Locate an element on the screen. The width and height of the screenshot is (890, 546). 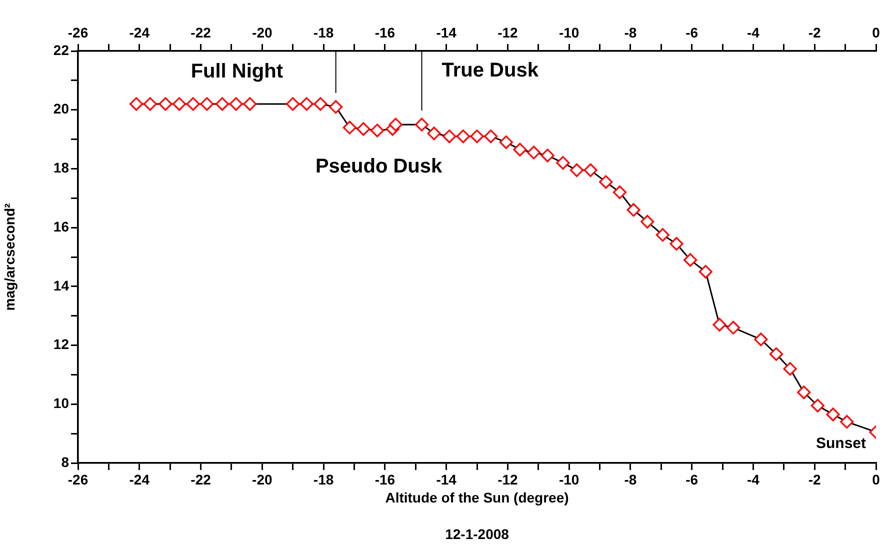
x-tick-label: -6 is located at coordinates (692, 479).